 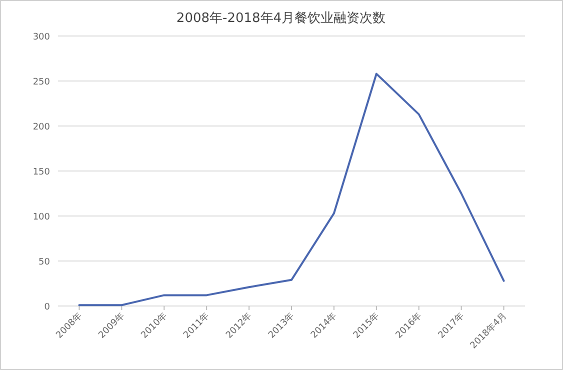 What do you see at coordinates (41, 217) in the screenshot?
I see `y-tick-label: 100` at bounding box center [41, 217].